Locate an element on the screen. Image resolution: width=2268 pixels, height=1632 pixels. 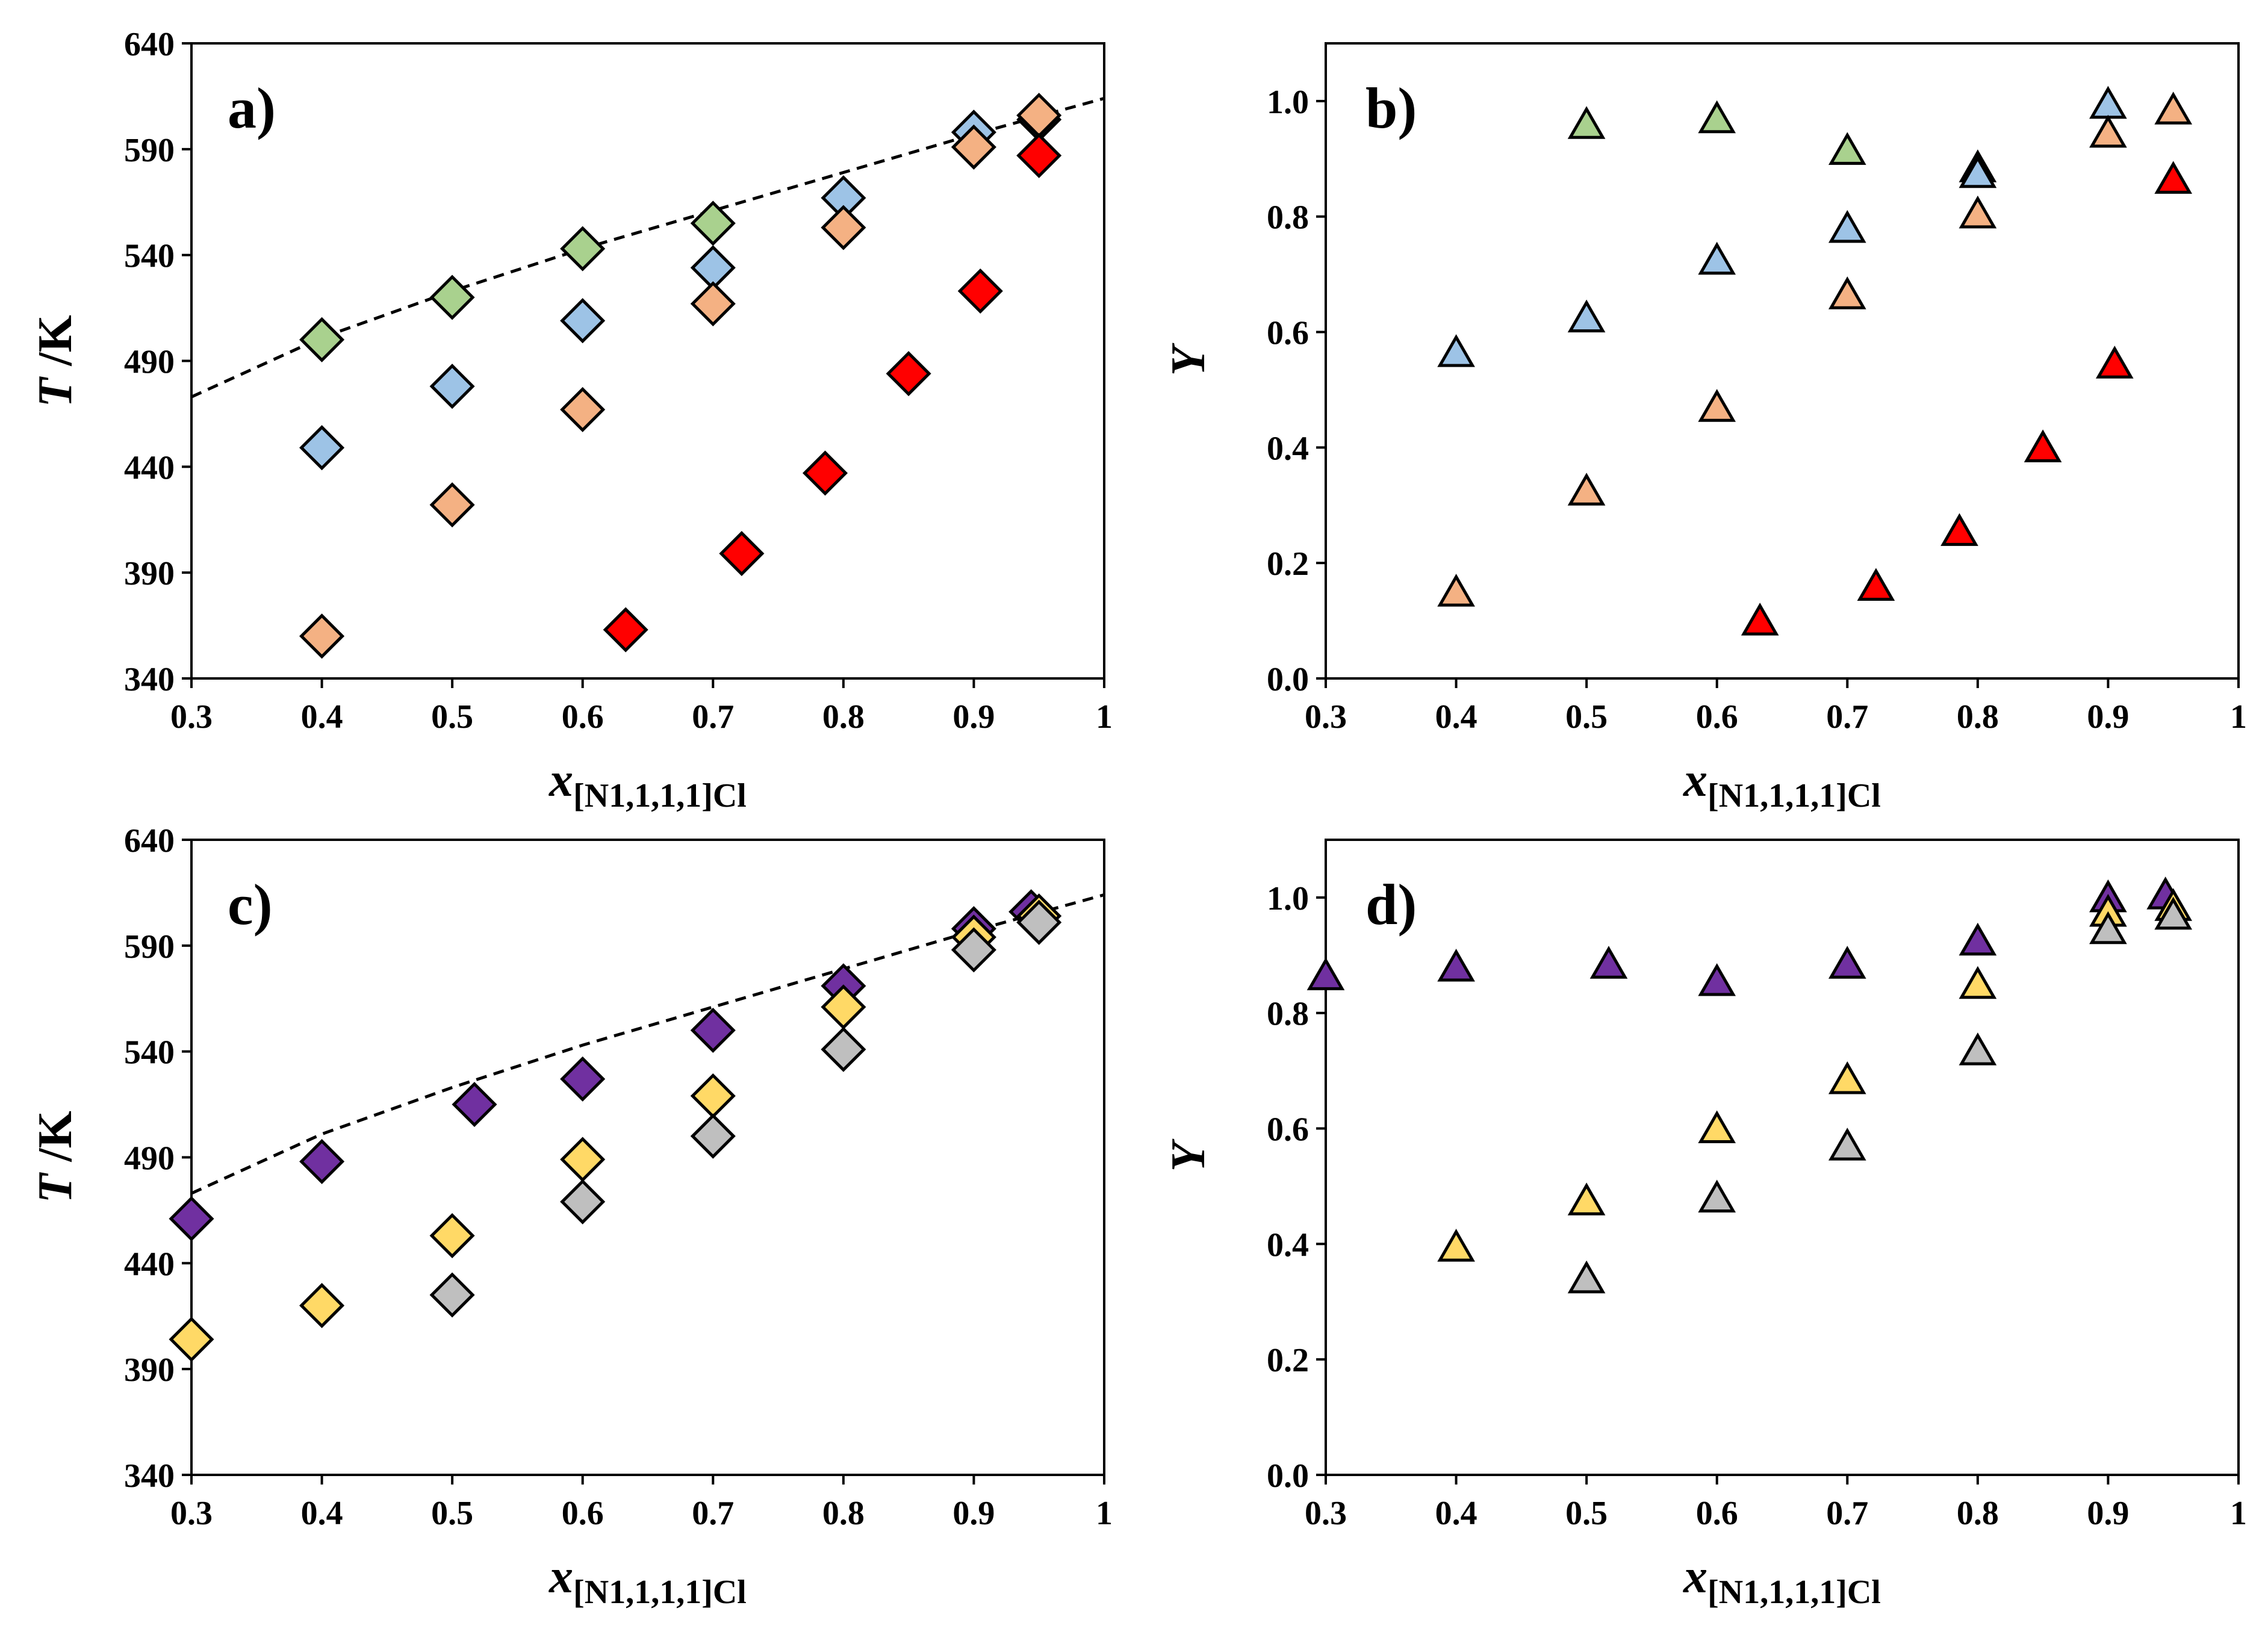
y-tick-label: 1.0 is located at coordinates (1288, 102).